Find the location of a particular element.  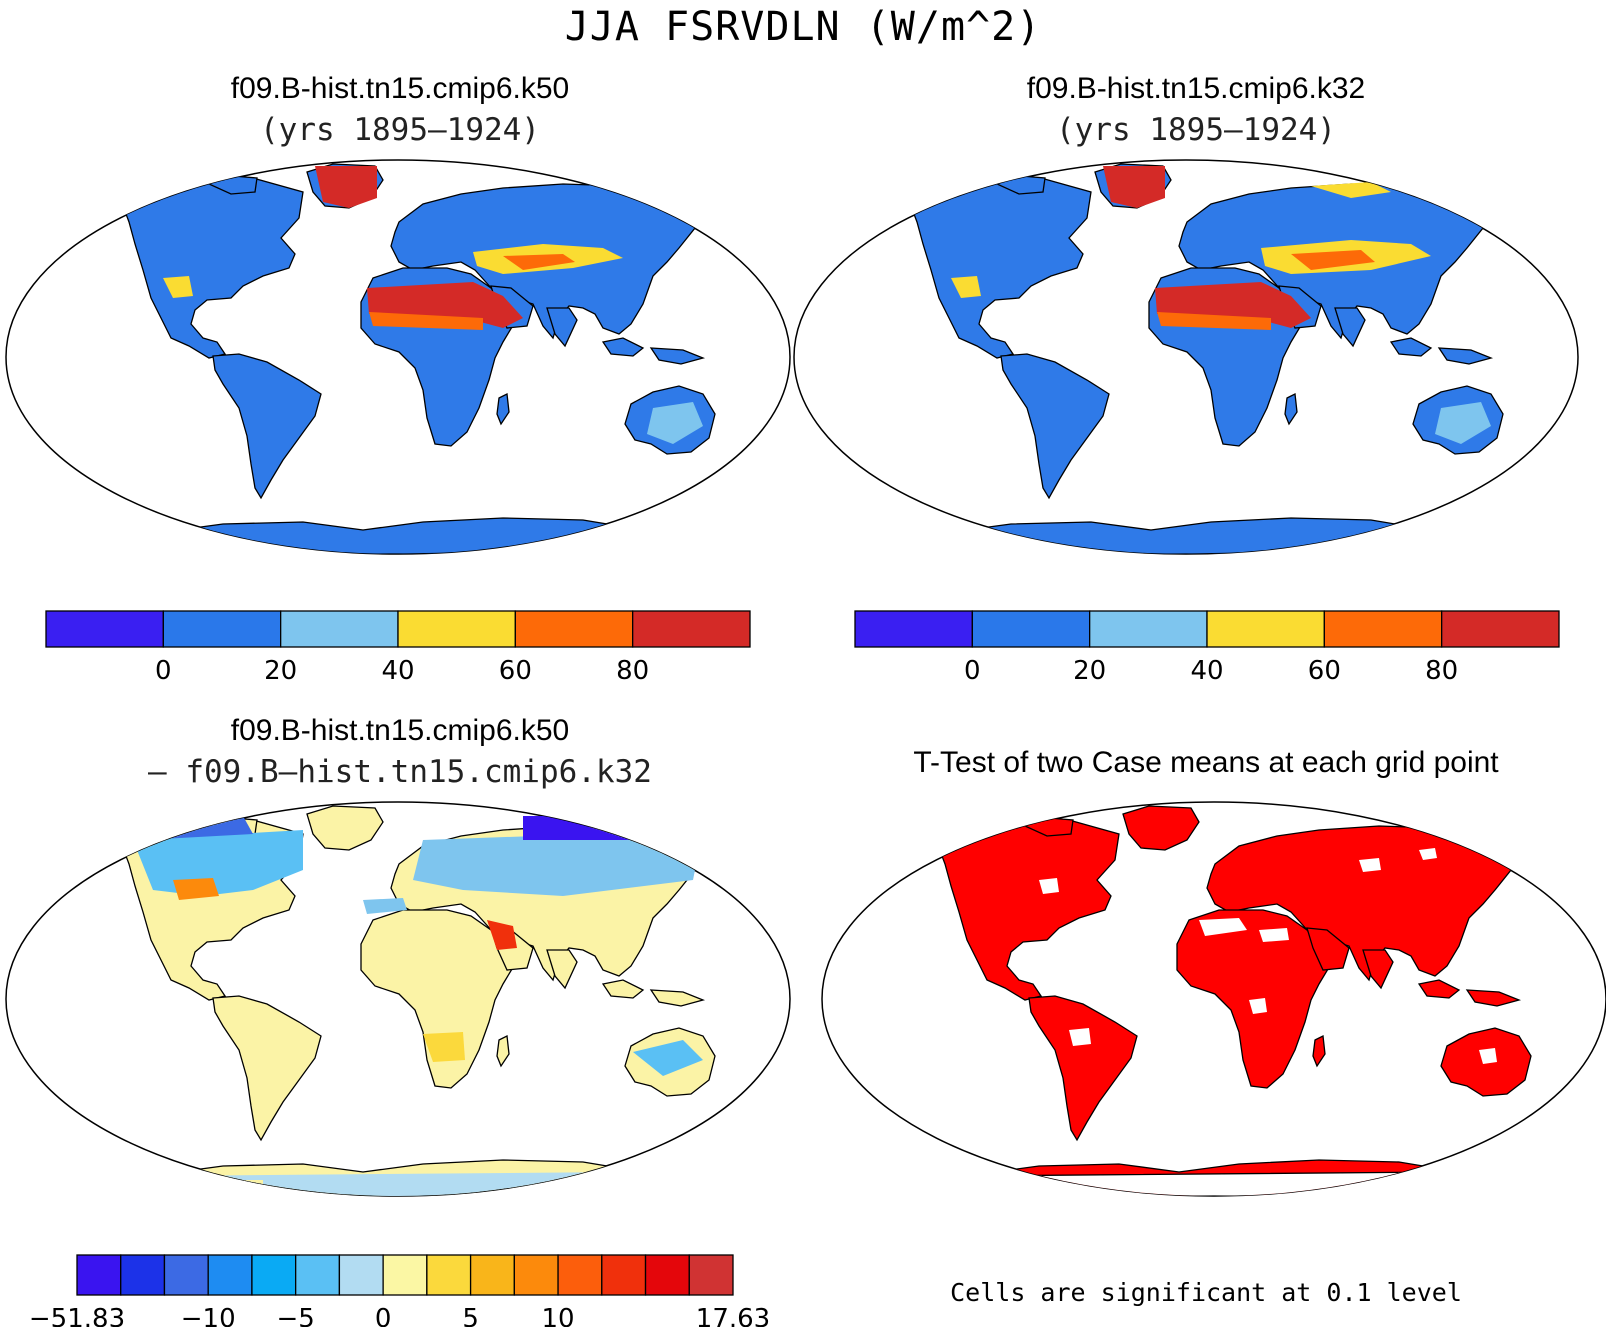

ttest-note: Cells are significant at 0.1 level is located at coordinates (1206, 1292).